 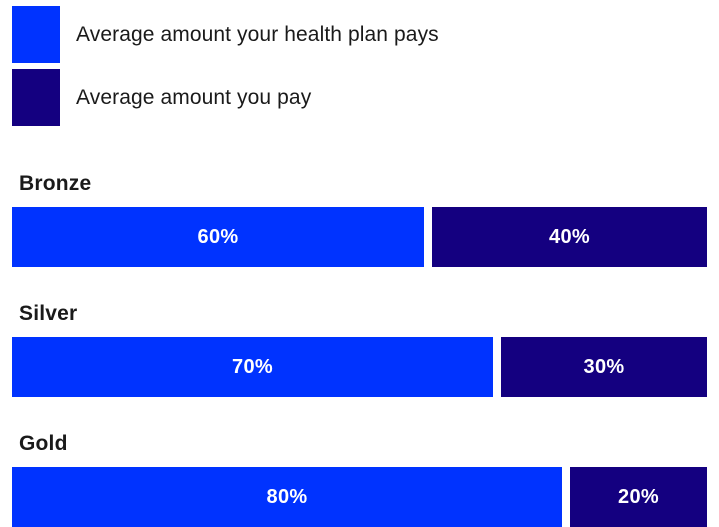 What do you see at coordinates (36, 97) in the screenshot?
I see `legend-swatch-you-pay` at bounding box center [36, 97].